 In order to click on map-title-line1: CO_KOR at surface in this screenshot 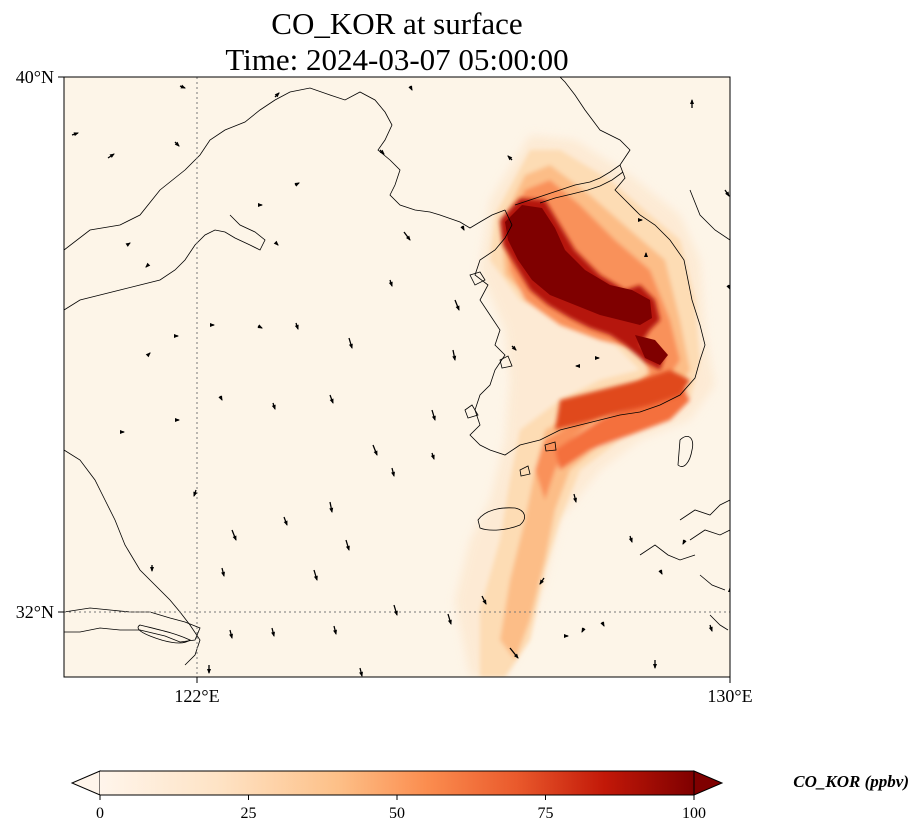, I will do `click(396, 23)`.